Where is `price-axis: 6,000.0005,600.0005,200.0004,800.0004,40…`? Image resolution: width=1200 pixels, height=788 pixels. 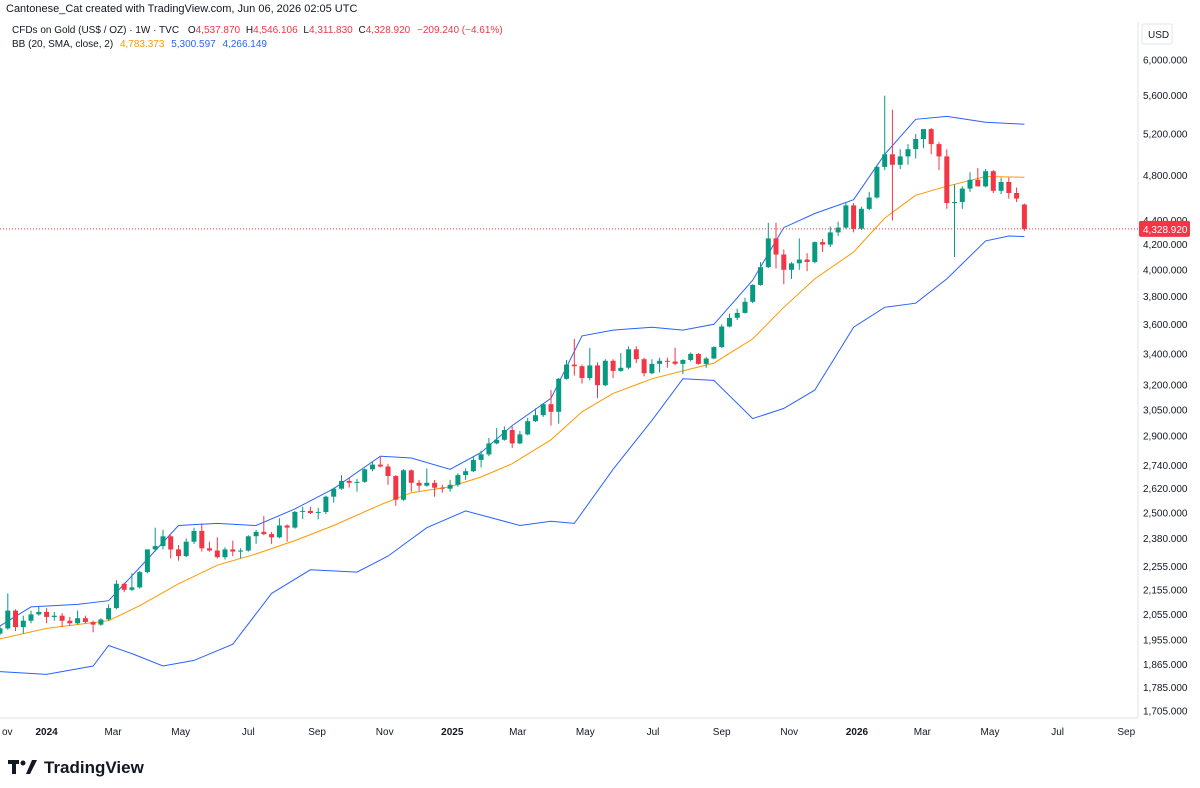 price-axis: 6,000.0005,600.0005,200.0004,800.0004,40… is located at coordinates (1164, 387).